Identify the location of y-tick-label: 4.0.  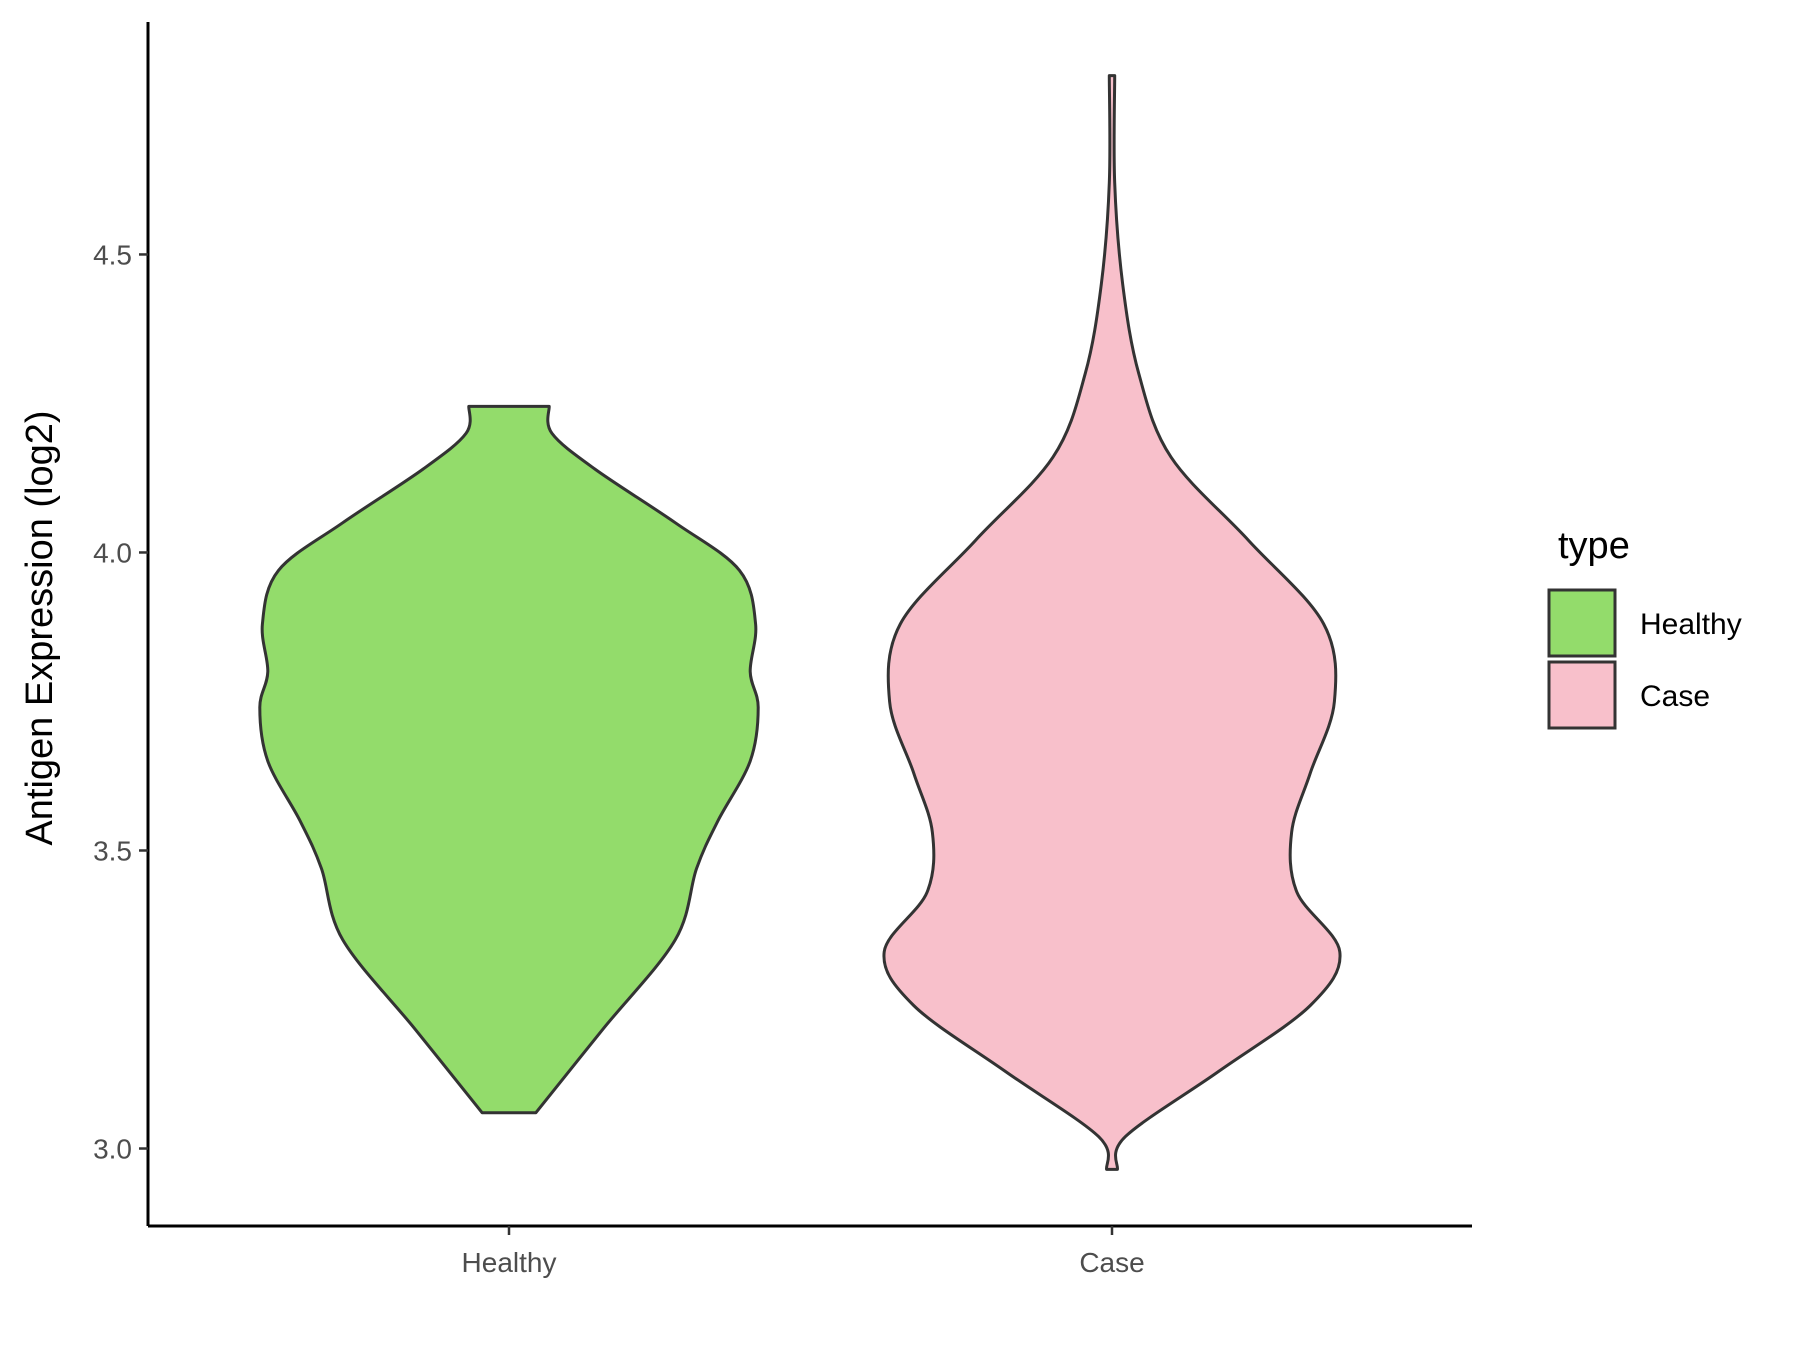
(112, 552).